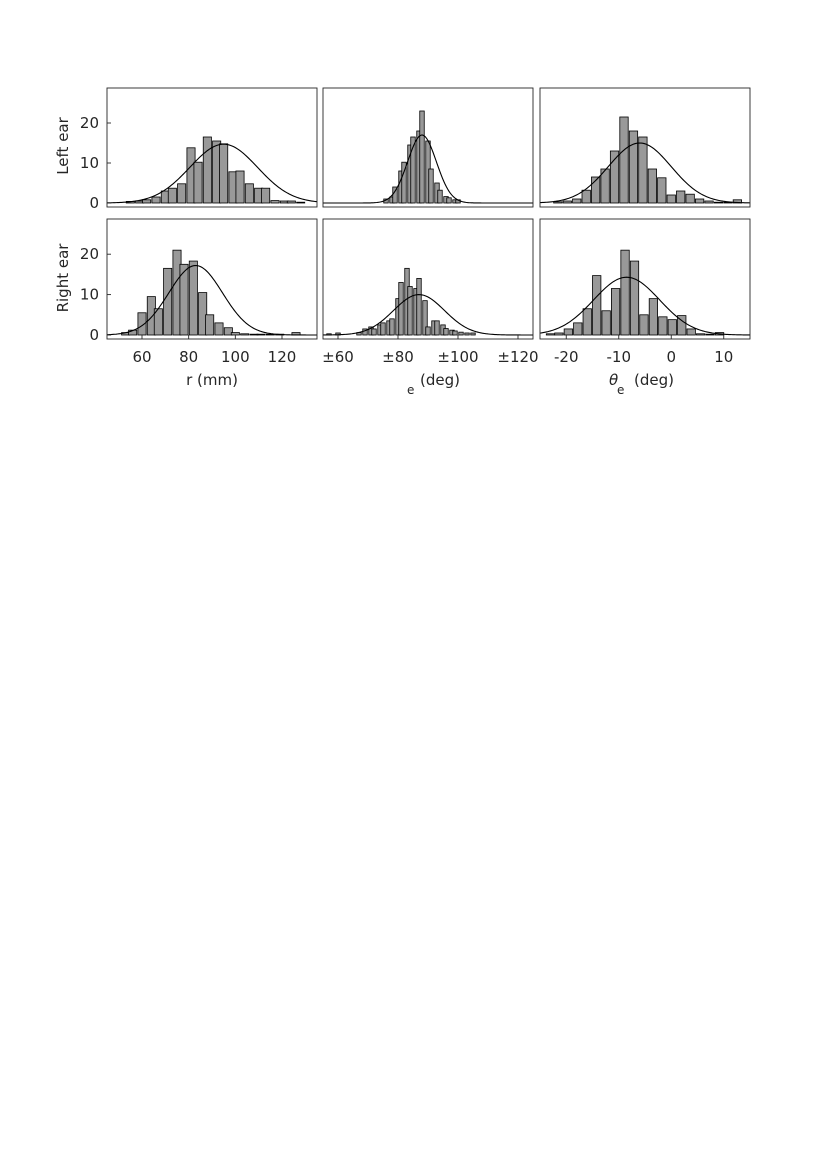 This screenshot has height=1169, width=827. Describe the element at coordinates (620, 390) in the screenshot. I see `x-label-sub-theta: e` at that location.